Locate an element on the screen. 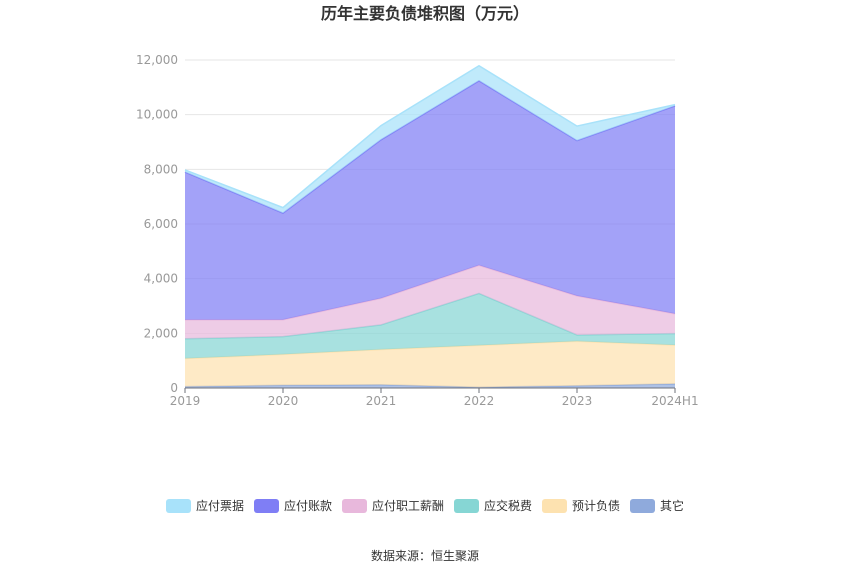  legend-label: 应付账款 is located at coordinates (308, 505).